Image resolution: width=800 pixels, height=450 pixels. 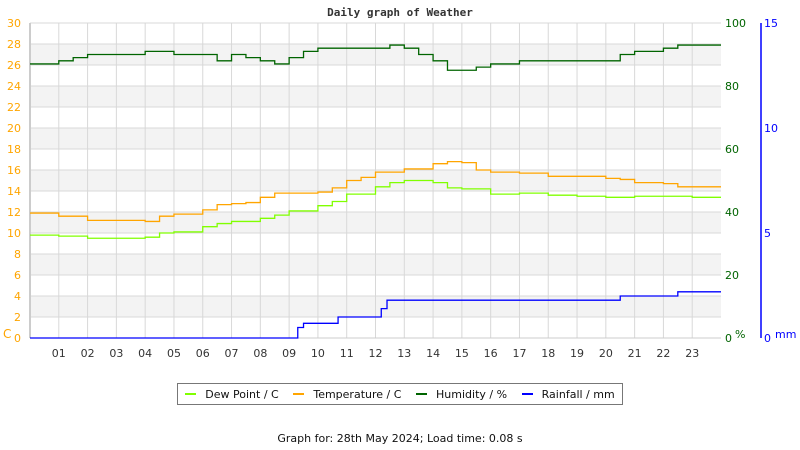 What do you see at coordinates (728, 338) in the screenshot?
I see `y-tick-humidity: 0` at bounding box center [728, 338].